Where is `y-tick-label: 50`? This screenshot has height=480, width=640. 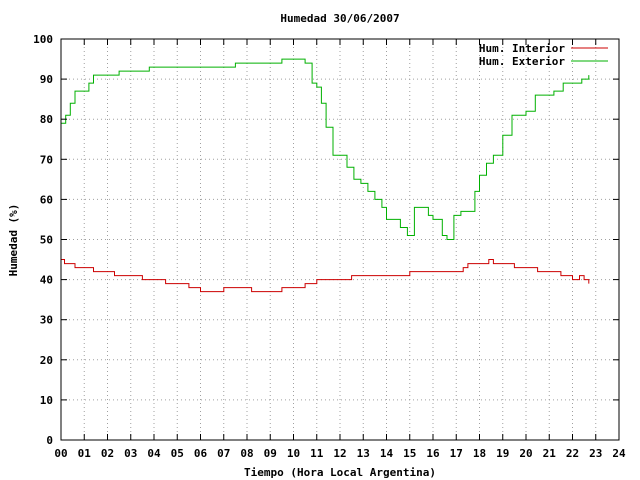
y-tick-label: 50 is located at coordinates (46, 240).